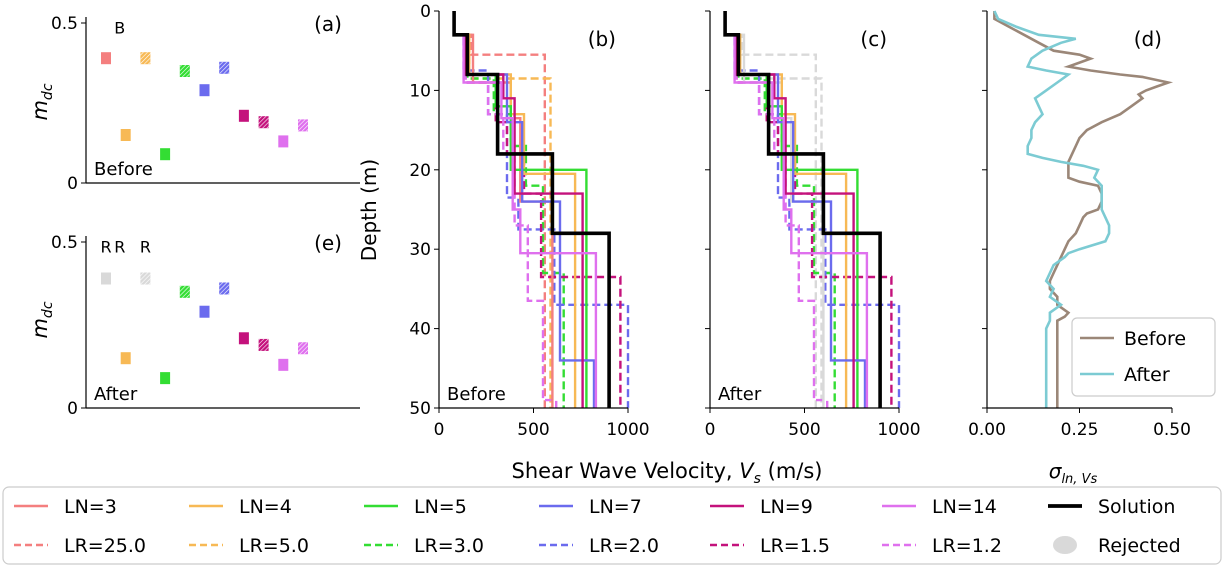 This screenshot has width=1225, height=567. I want to click on y-tick-label: 30, so click(420, 250).